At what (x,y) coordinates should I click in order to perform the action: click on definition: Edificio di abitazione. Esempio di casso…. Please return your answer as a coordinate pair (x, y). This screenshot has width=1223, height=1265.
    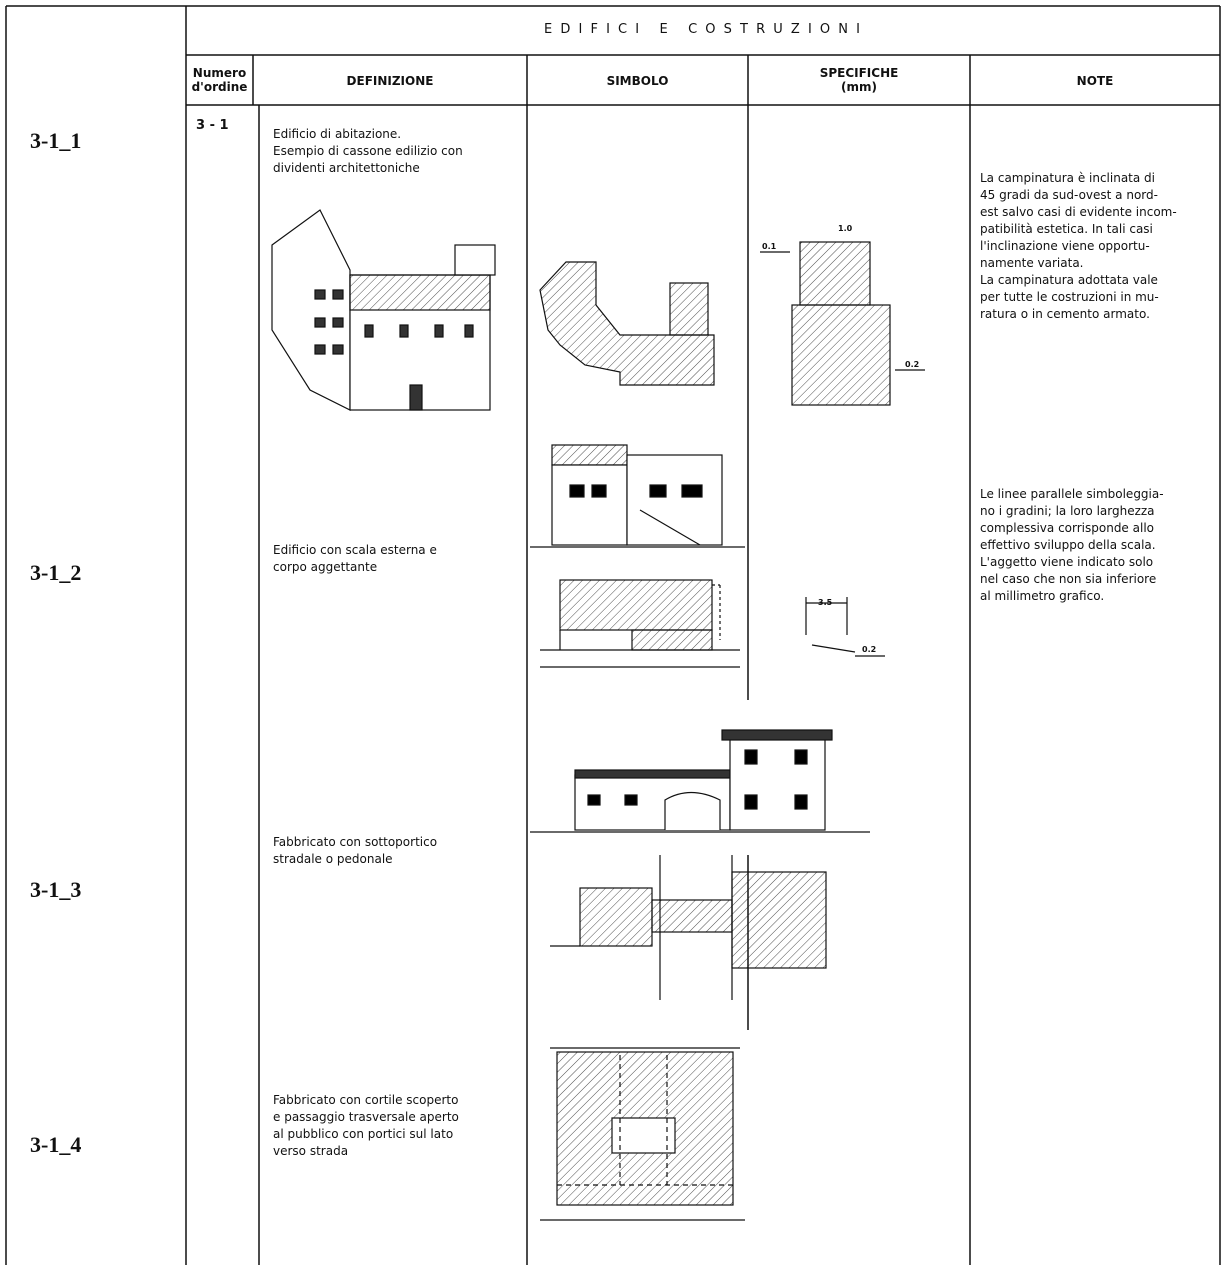
    Looking at the image, I should click on (368, 151).